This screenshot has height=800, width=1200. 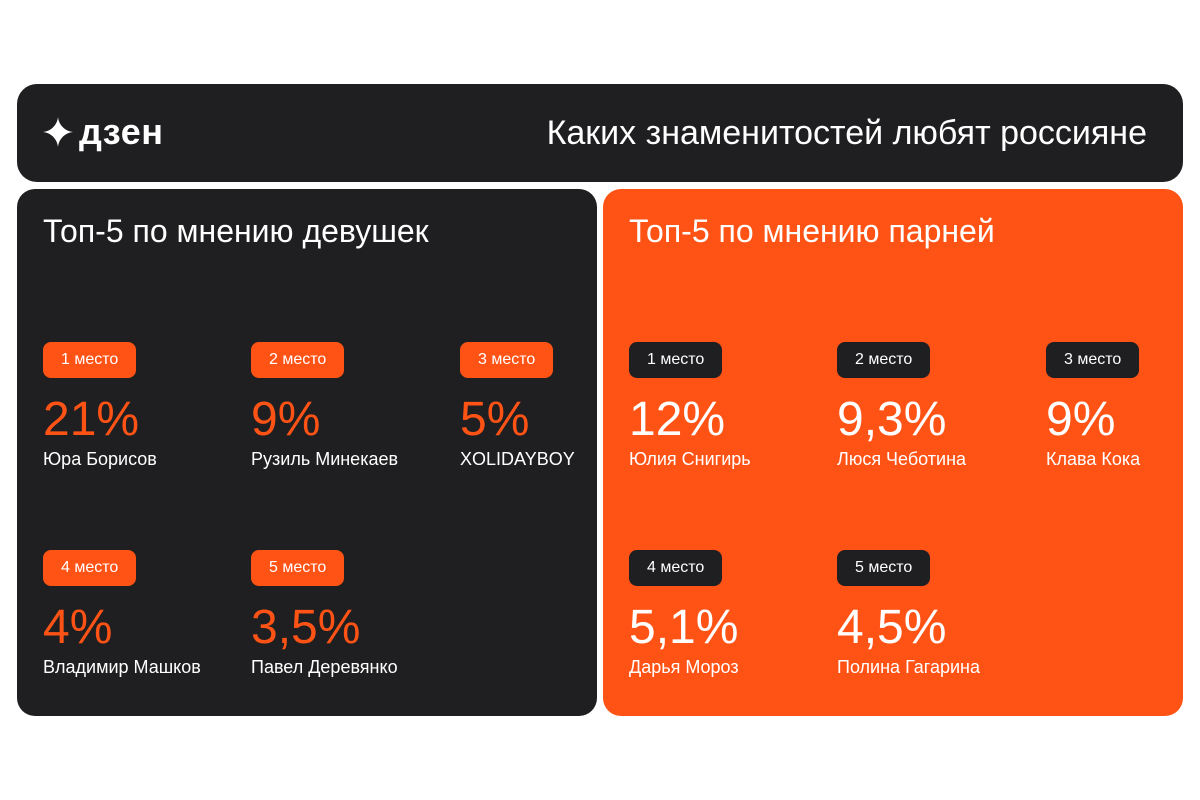 I want to click on dzen-logo: дзен, so click(x=103, y=132).